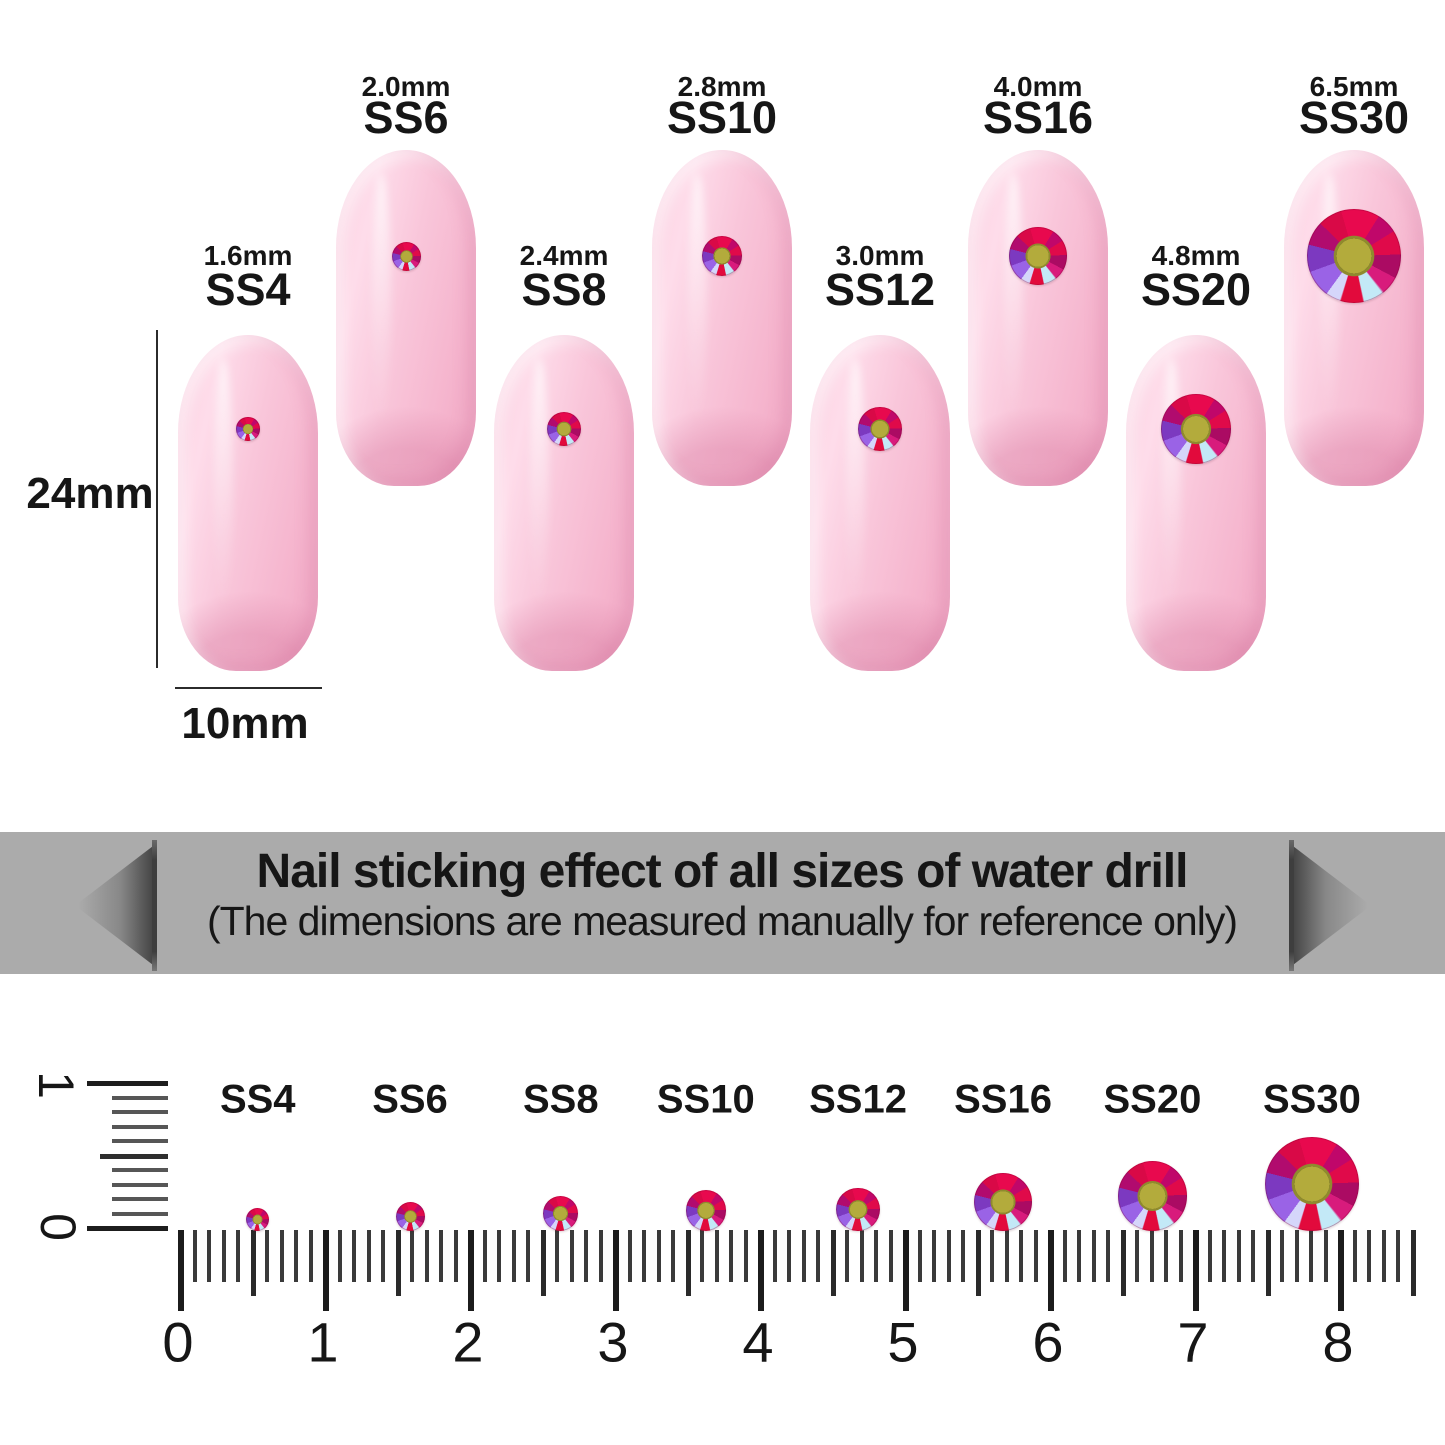 Image resolution: width=1445 pixels, height=1445 pixels. Describe the element at coordinates (613, 1342) in the screenshot. I see `ruler-number-3: 3` at that location.